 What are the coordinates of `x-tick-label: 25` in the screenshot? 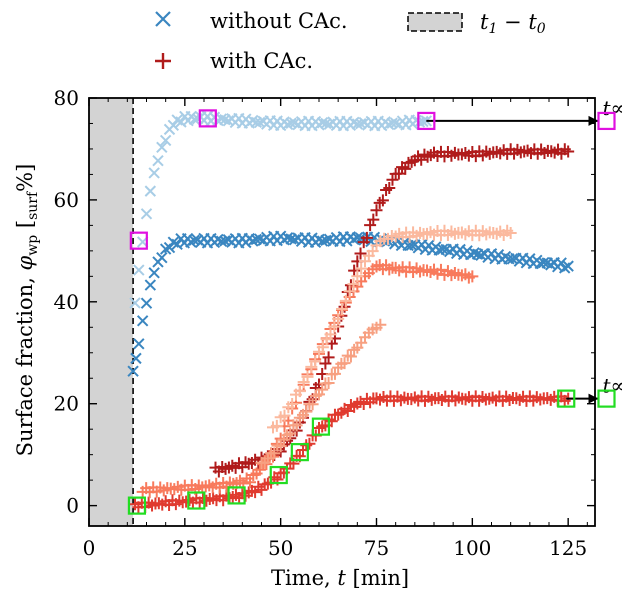 It's located at (184, 548).